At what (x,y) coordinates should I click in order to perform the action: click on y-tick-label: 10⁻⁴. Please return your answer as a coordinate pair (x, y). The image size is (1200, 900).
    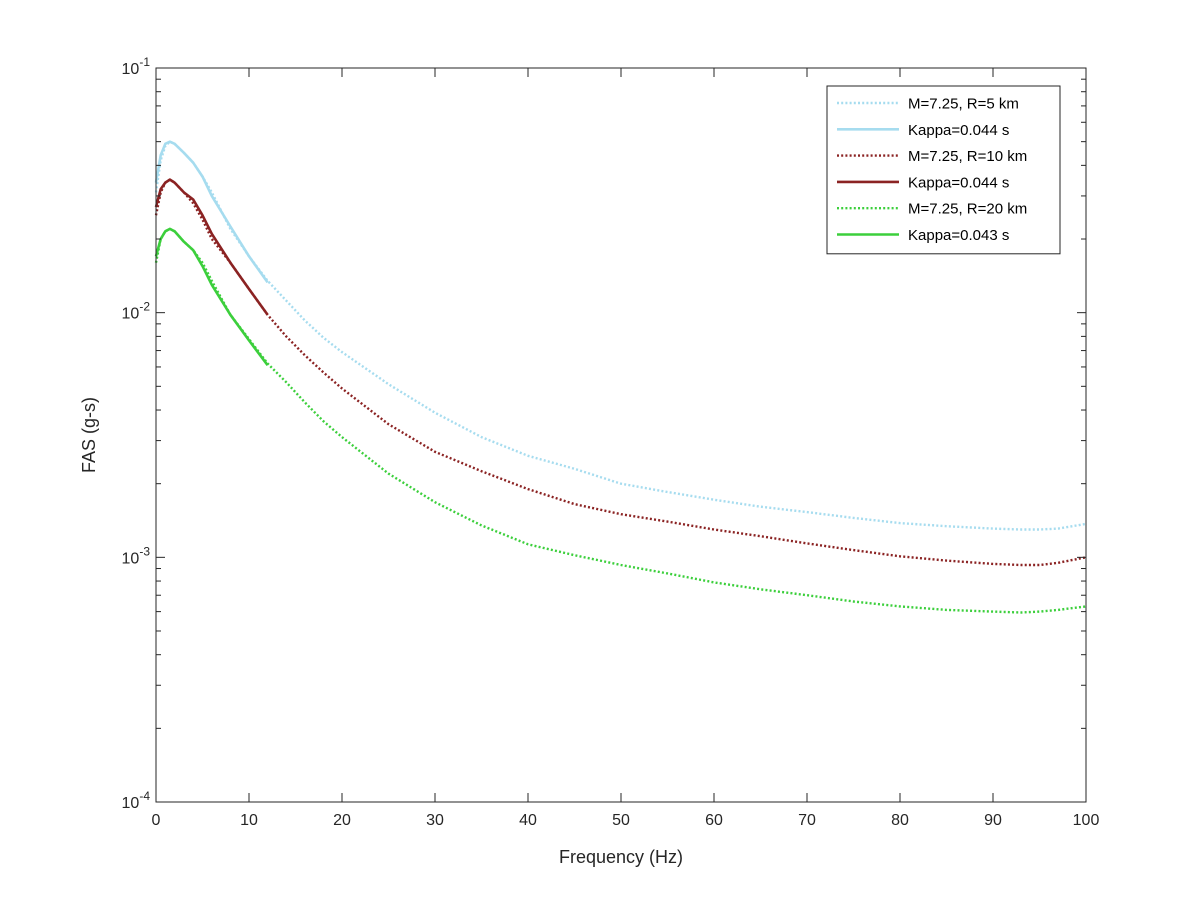
    Looking at the image, I should click on (136, 800).